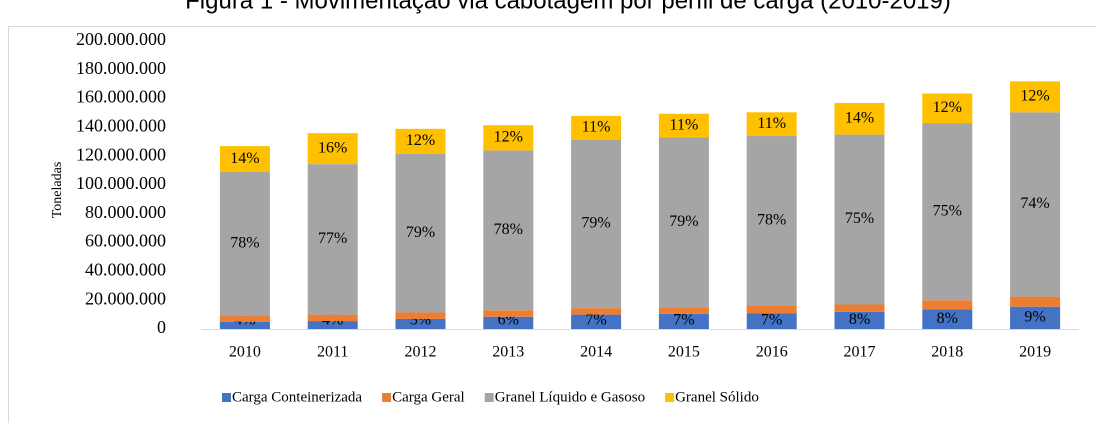 This screenshot has width=1096, height=423. I want to click on x-tick-label: 2012, so click(421, 352).